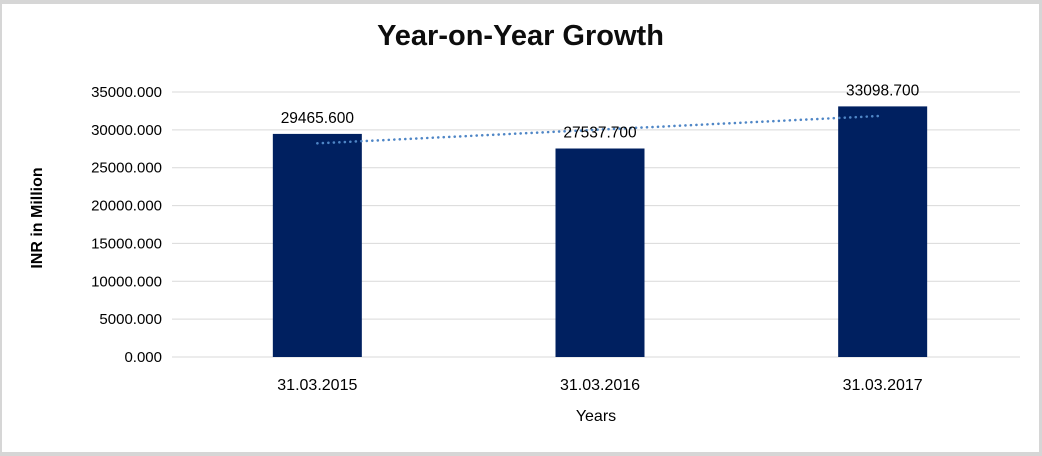  Describe the element at coordinates (126, 168) in the screenshot. I see `y-tick-label: 25000.000` at that location.